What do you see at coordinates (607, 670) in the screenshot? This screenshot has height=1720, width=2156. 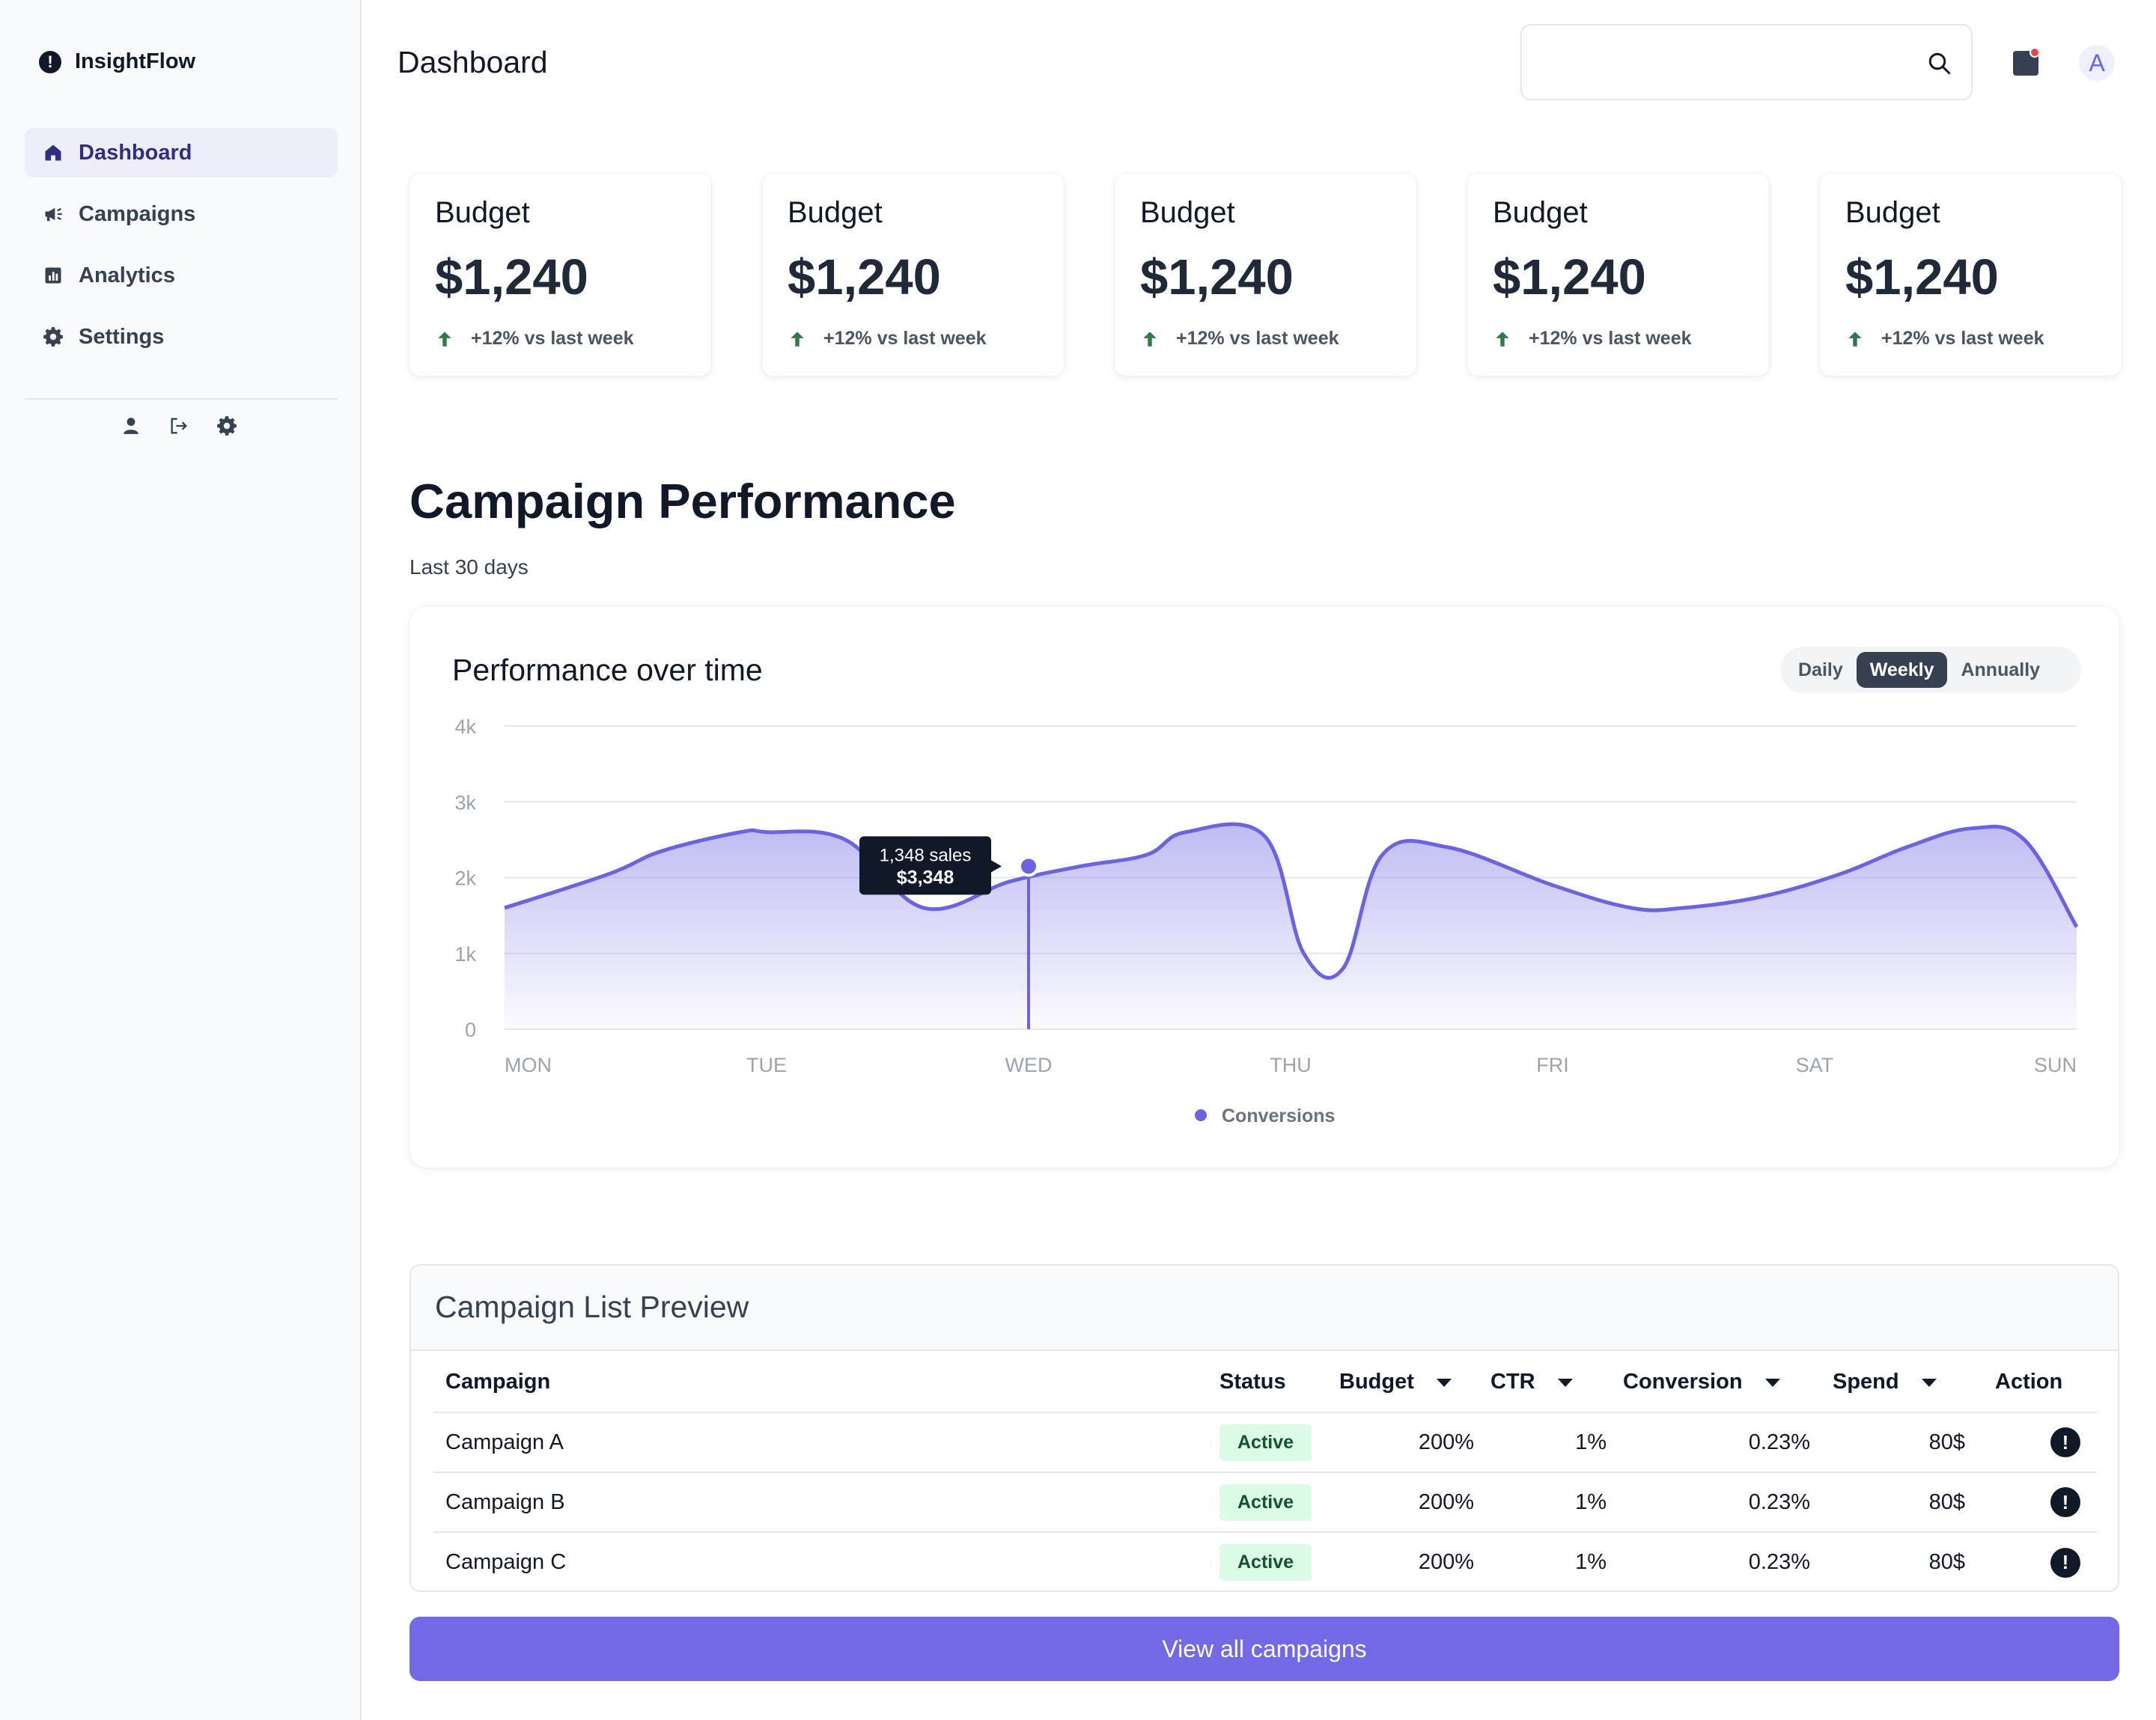 I see `chart-title: Performance over time` at bounding box center [607, 670].